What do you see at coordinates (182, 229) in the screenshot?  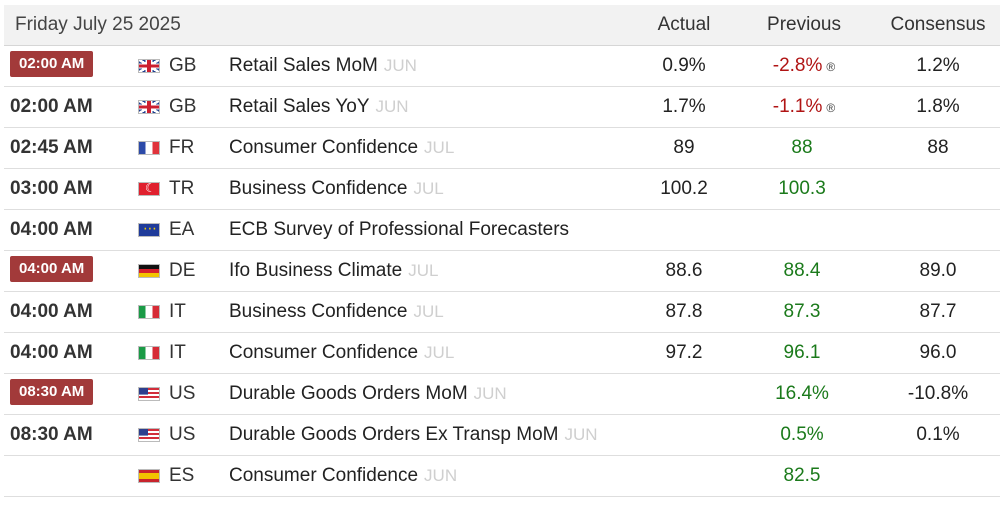 I see `country-code: EA` at bounding box center [182, 229].